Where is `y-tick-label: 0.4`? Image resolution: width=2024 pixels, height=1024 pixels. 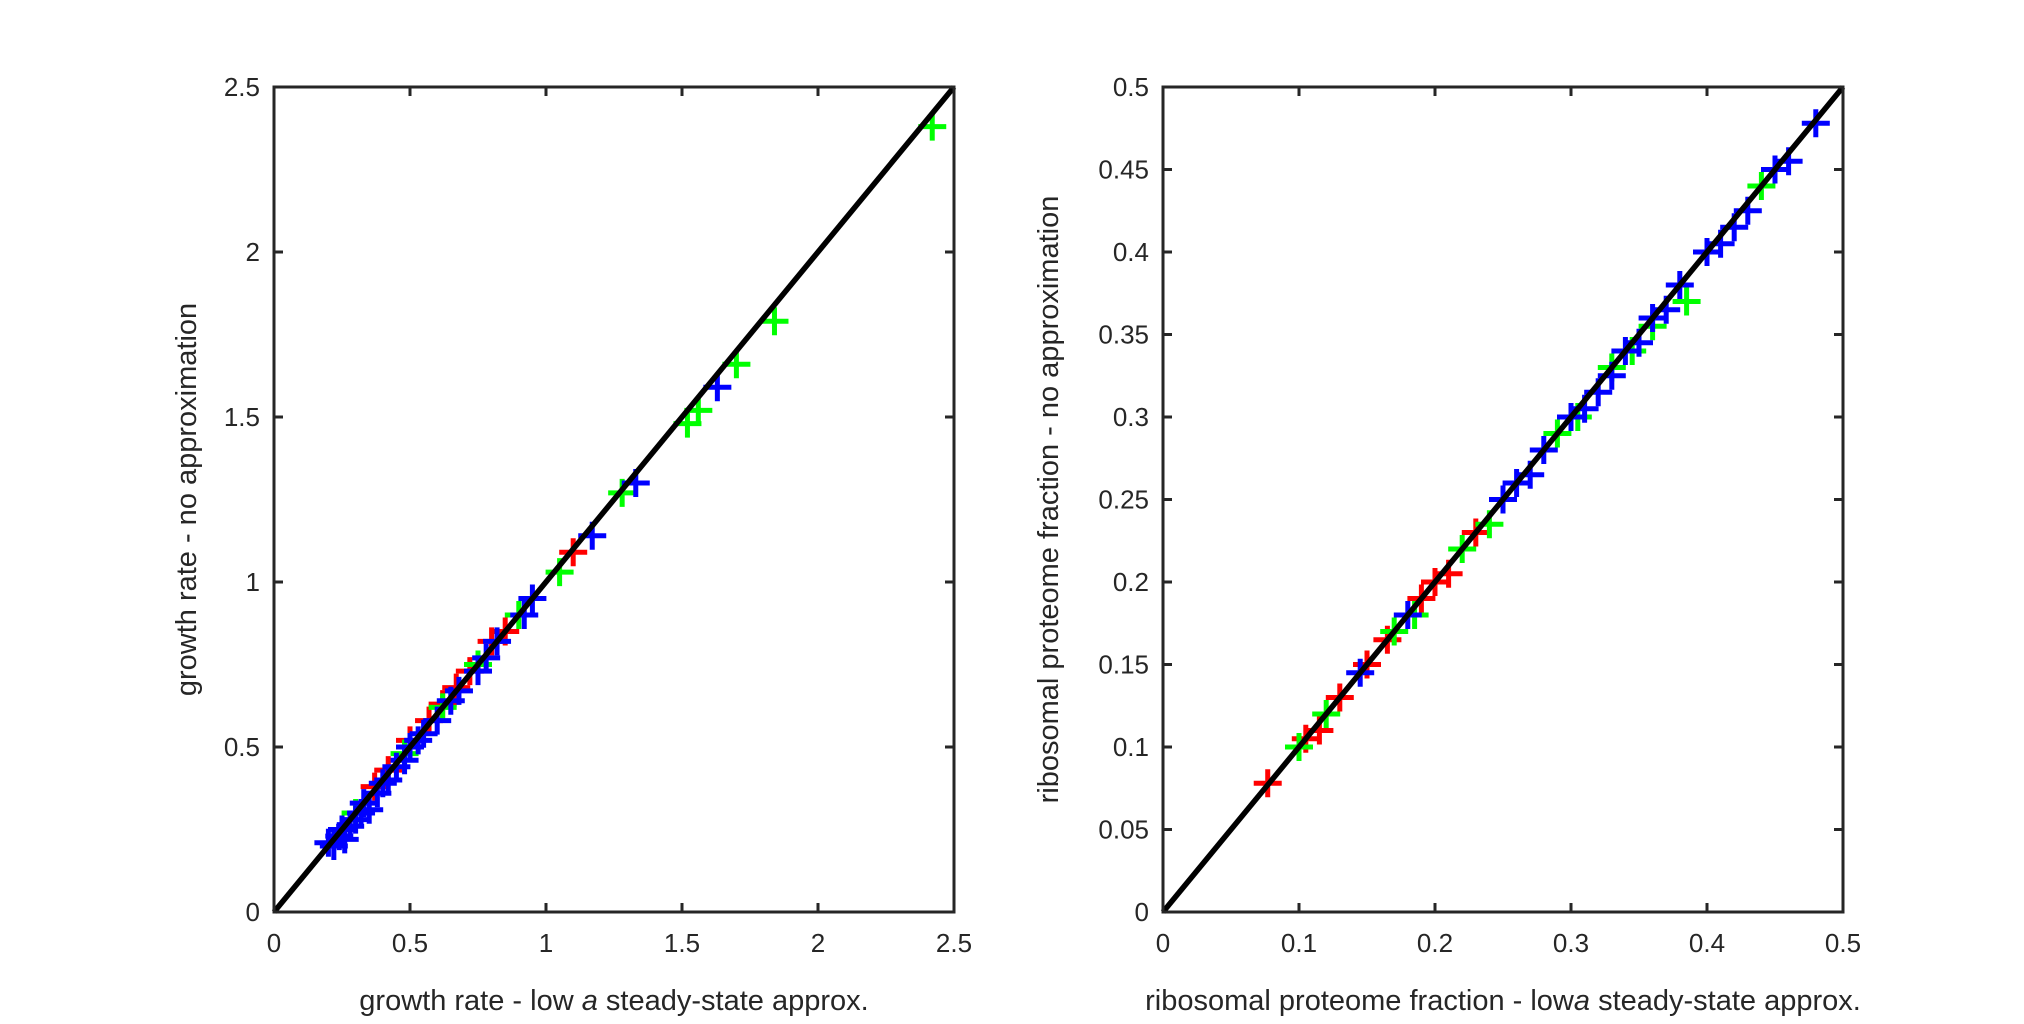
y-tick-label: 0.4 is located at coordinates (1131, 252).